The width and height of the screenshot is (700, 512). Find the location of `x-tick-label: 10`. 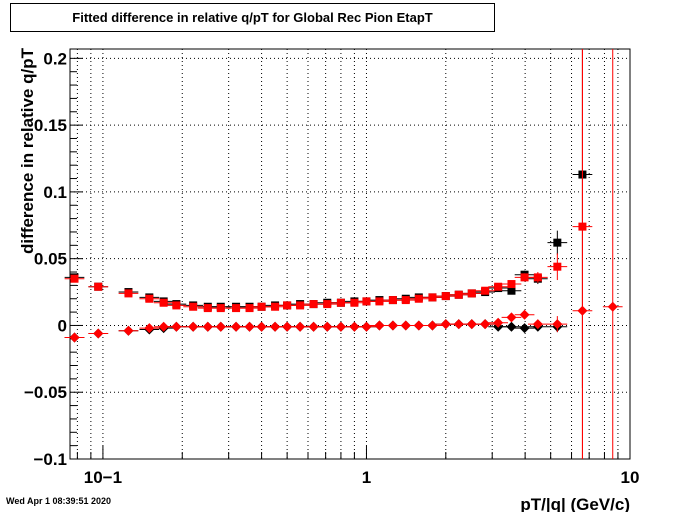

x-tick-label: 10 is located at coordinates (630, 477).